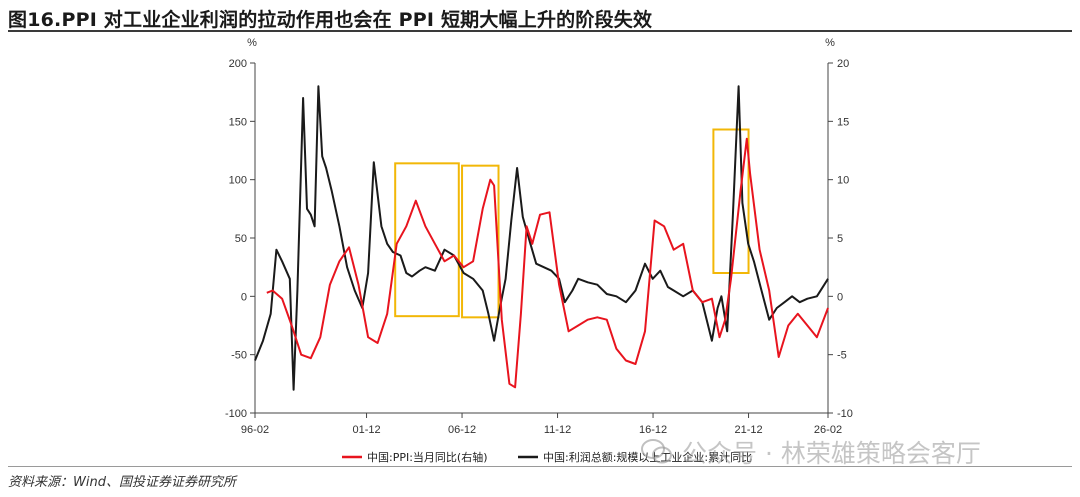  I want to click on x-tick-label: 11-12, so click(557, 430).